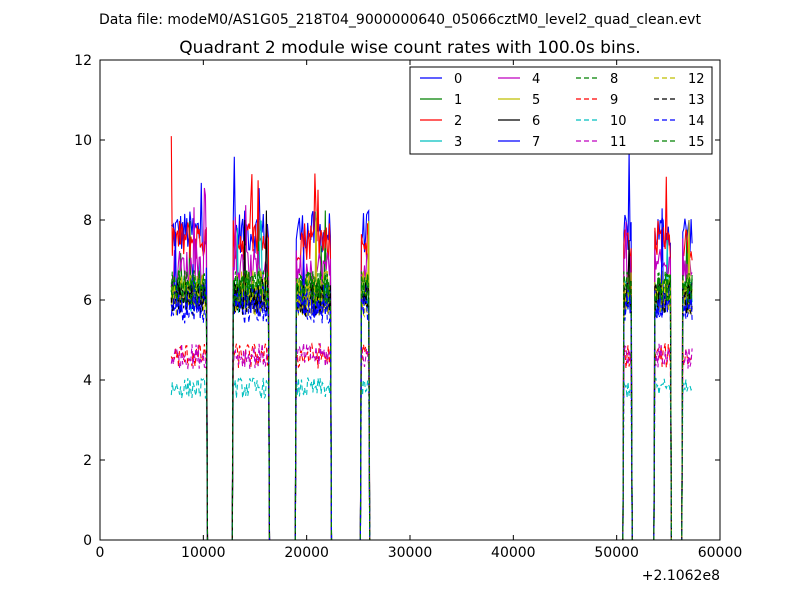  I want to click on legend-label-2: 2, so click(458, 121).